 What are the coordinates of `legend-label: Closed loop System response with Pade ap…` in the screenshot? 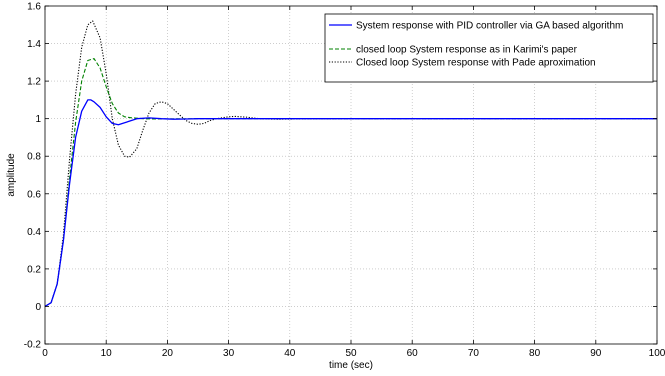 It's located at (476, 63).